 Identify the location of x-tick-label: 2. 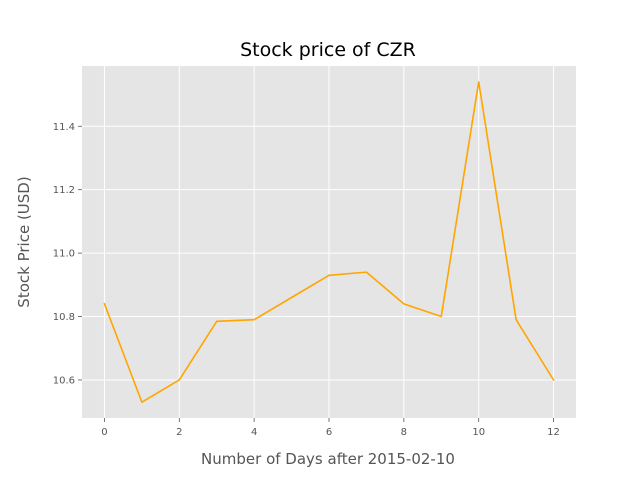
(179, 432).